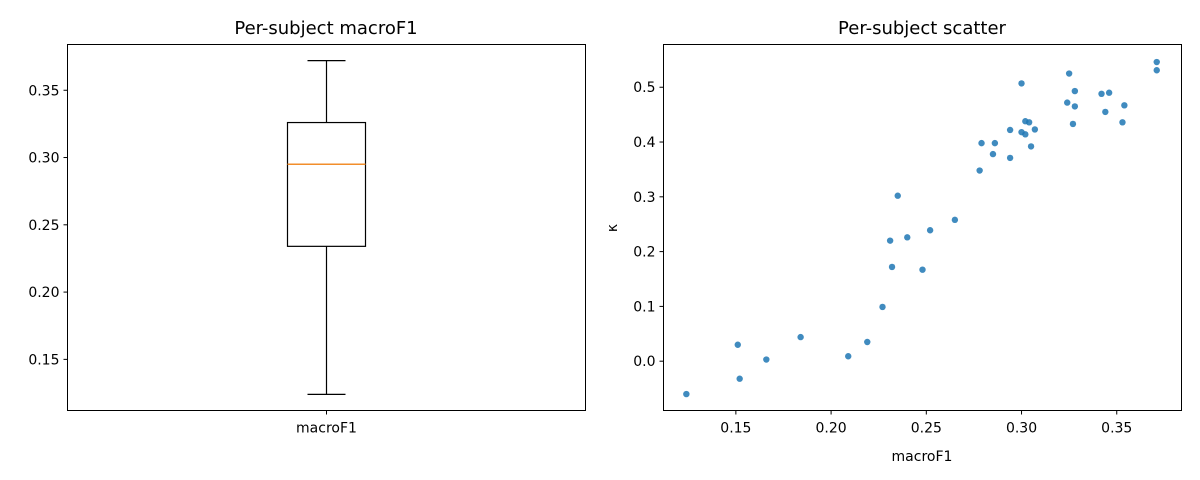  Describe the element at coordinates (1021, 429) in the screenshot. I see `x-tick-label: 0.30` at that location.